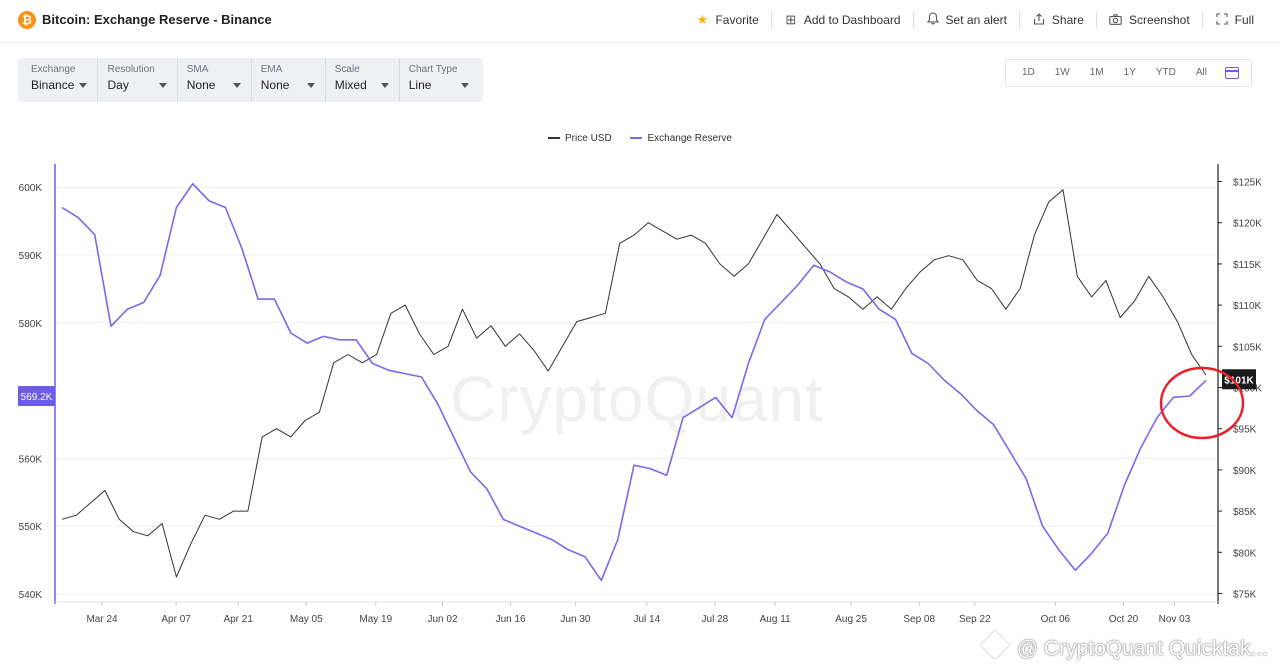 The width and height of the screenshot is (1280, 670). I want to click on share-button: Share, so click(1058, 20).